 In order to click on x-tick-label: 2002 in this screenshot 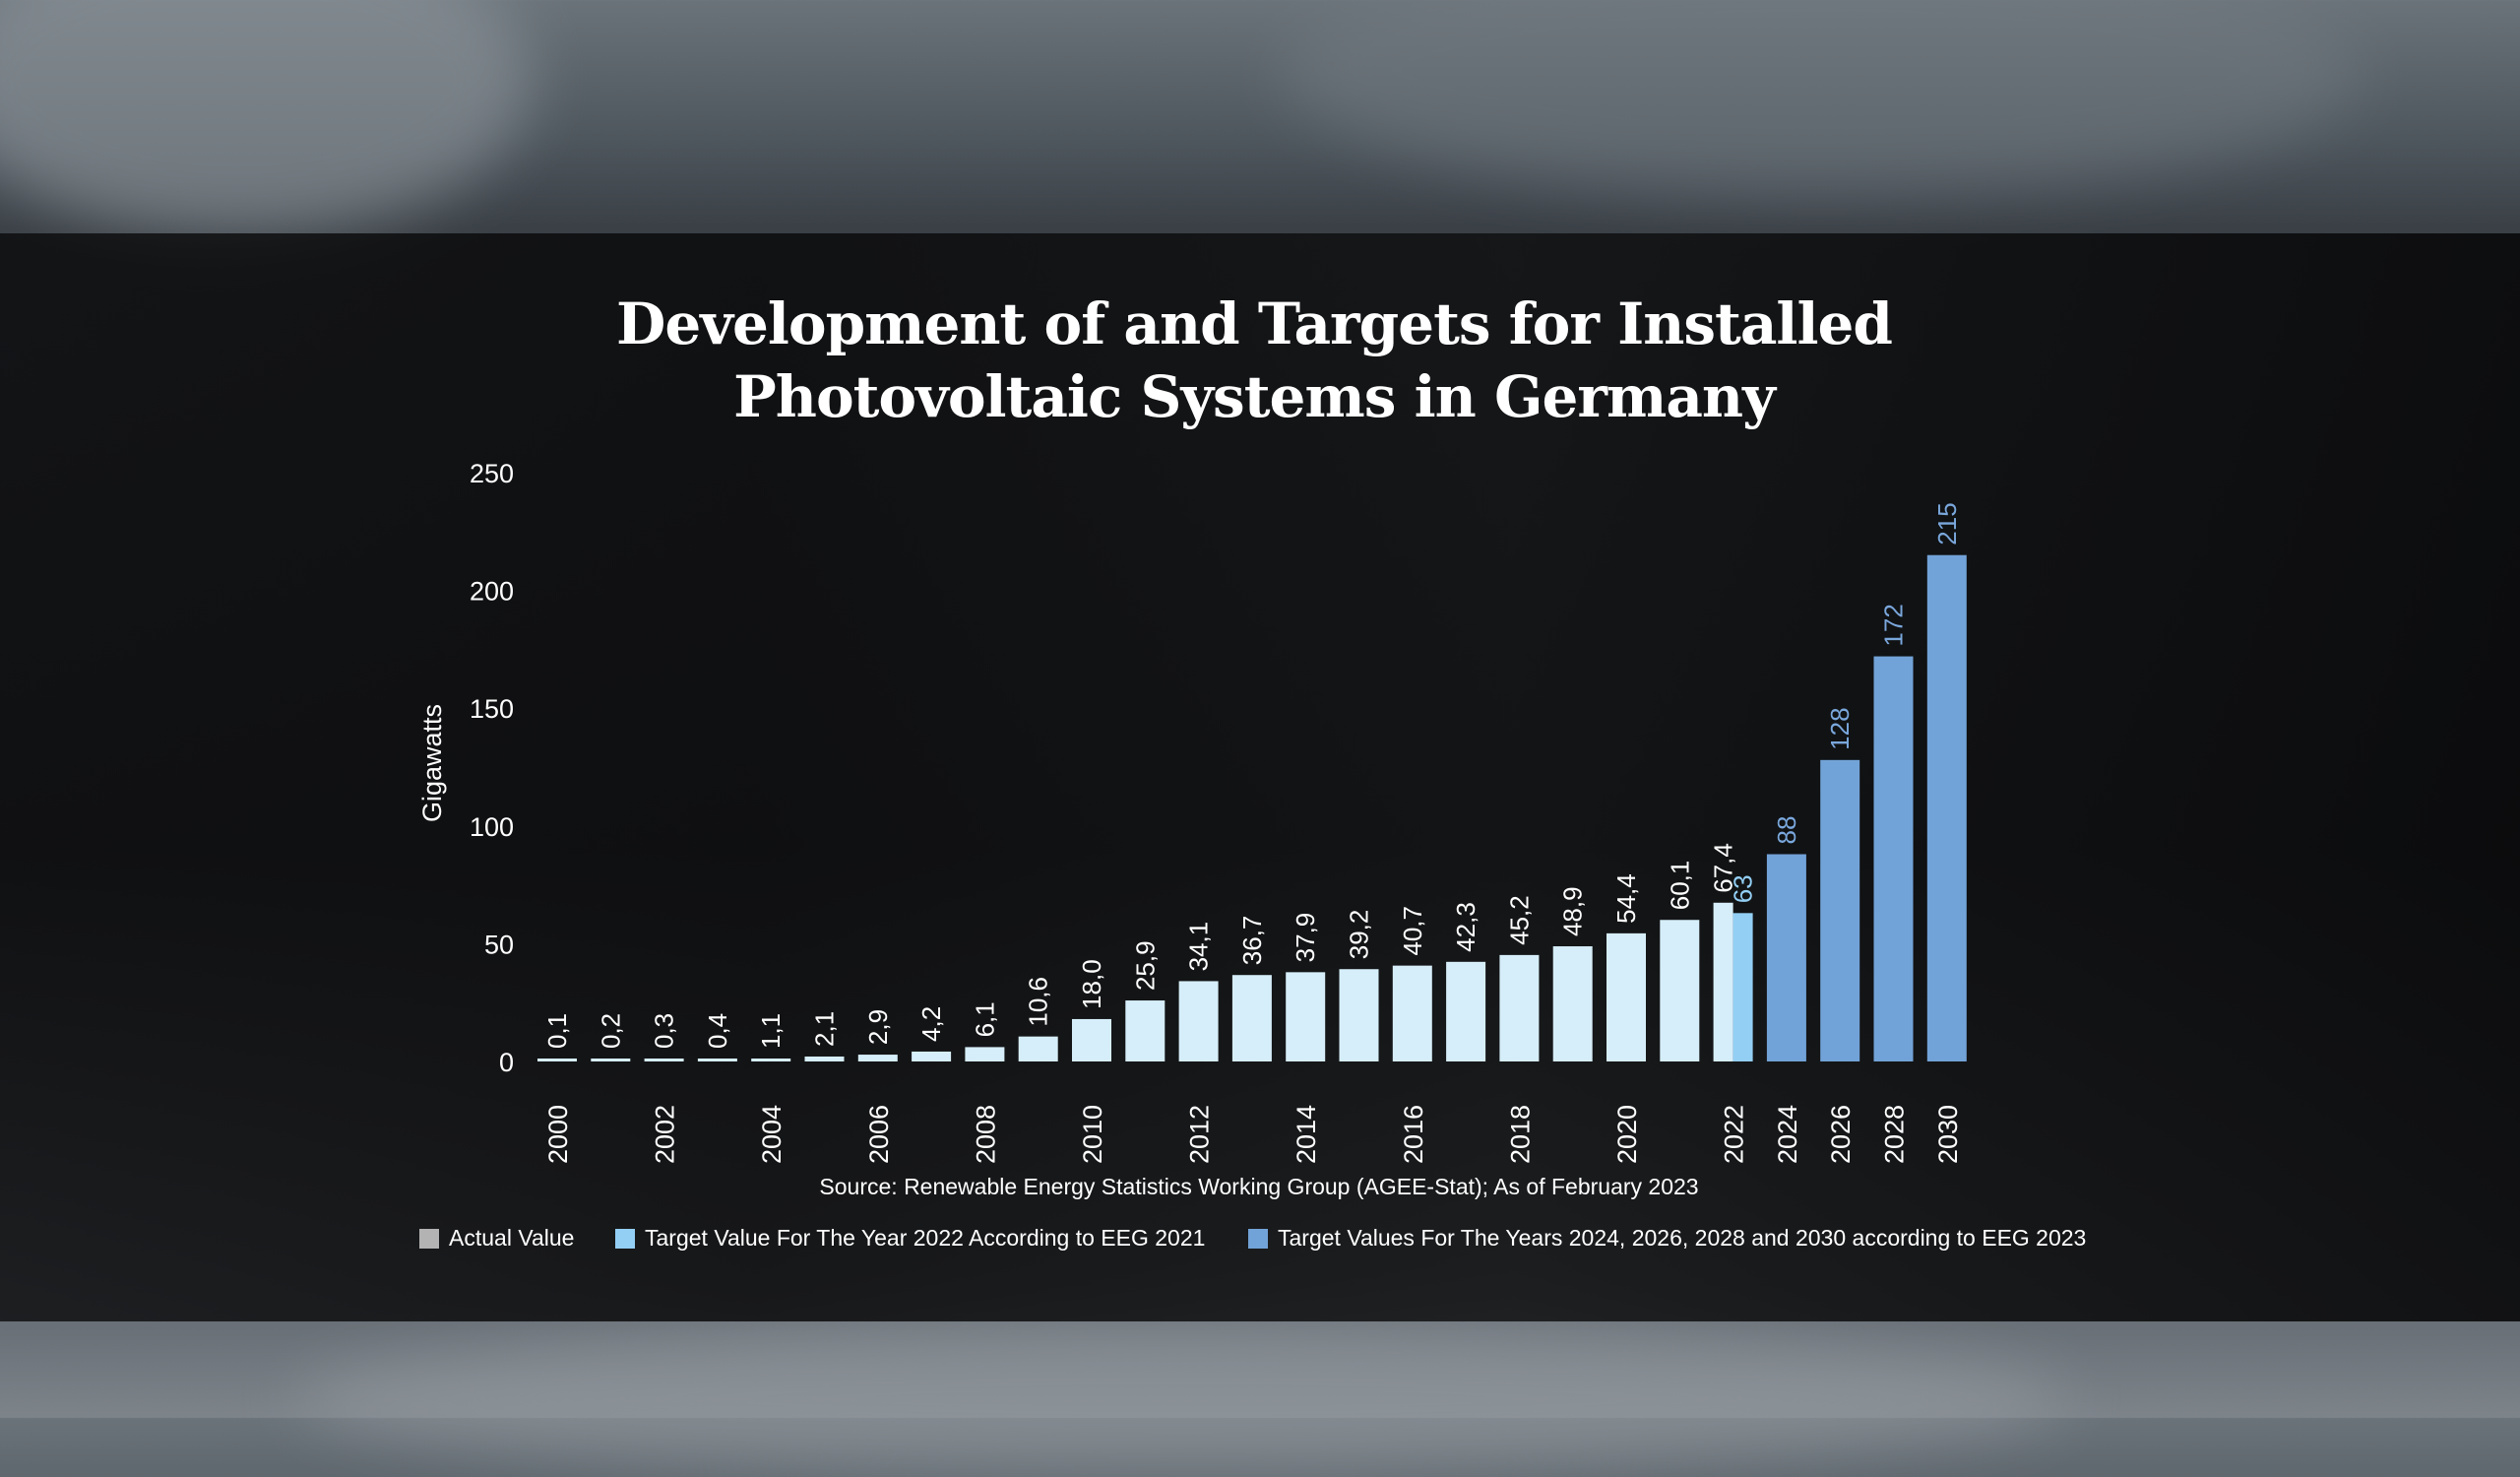, I will do `click(665, 1134)`.